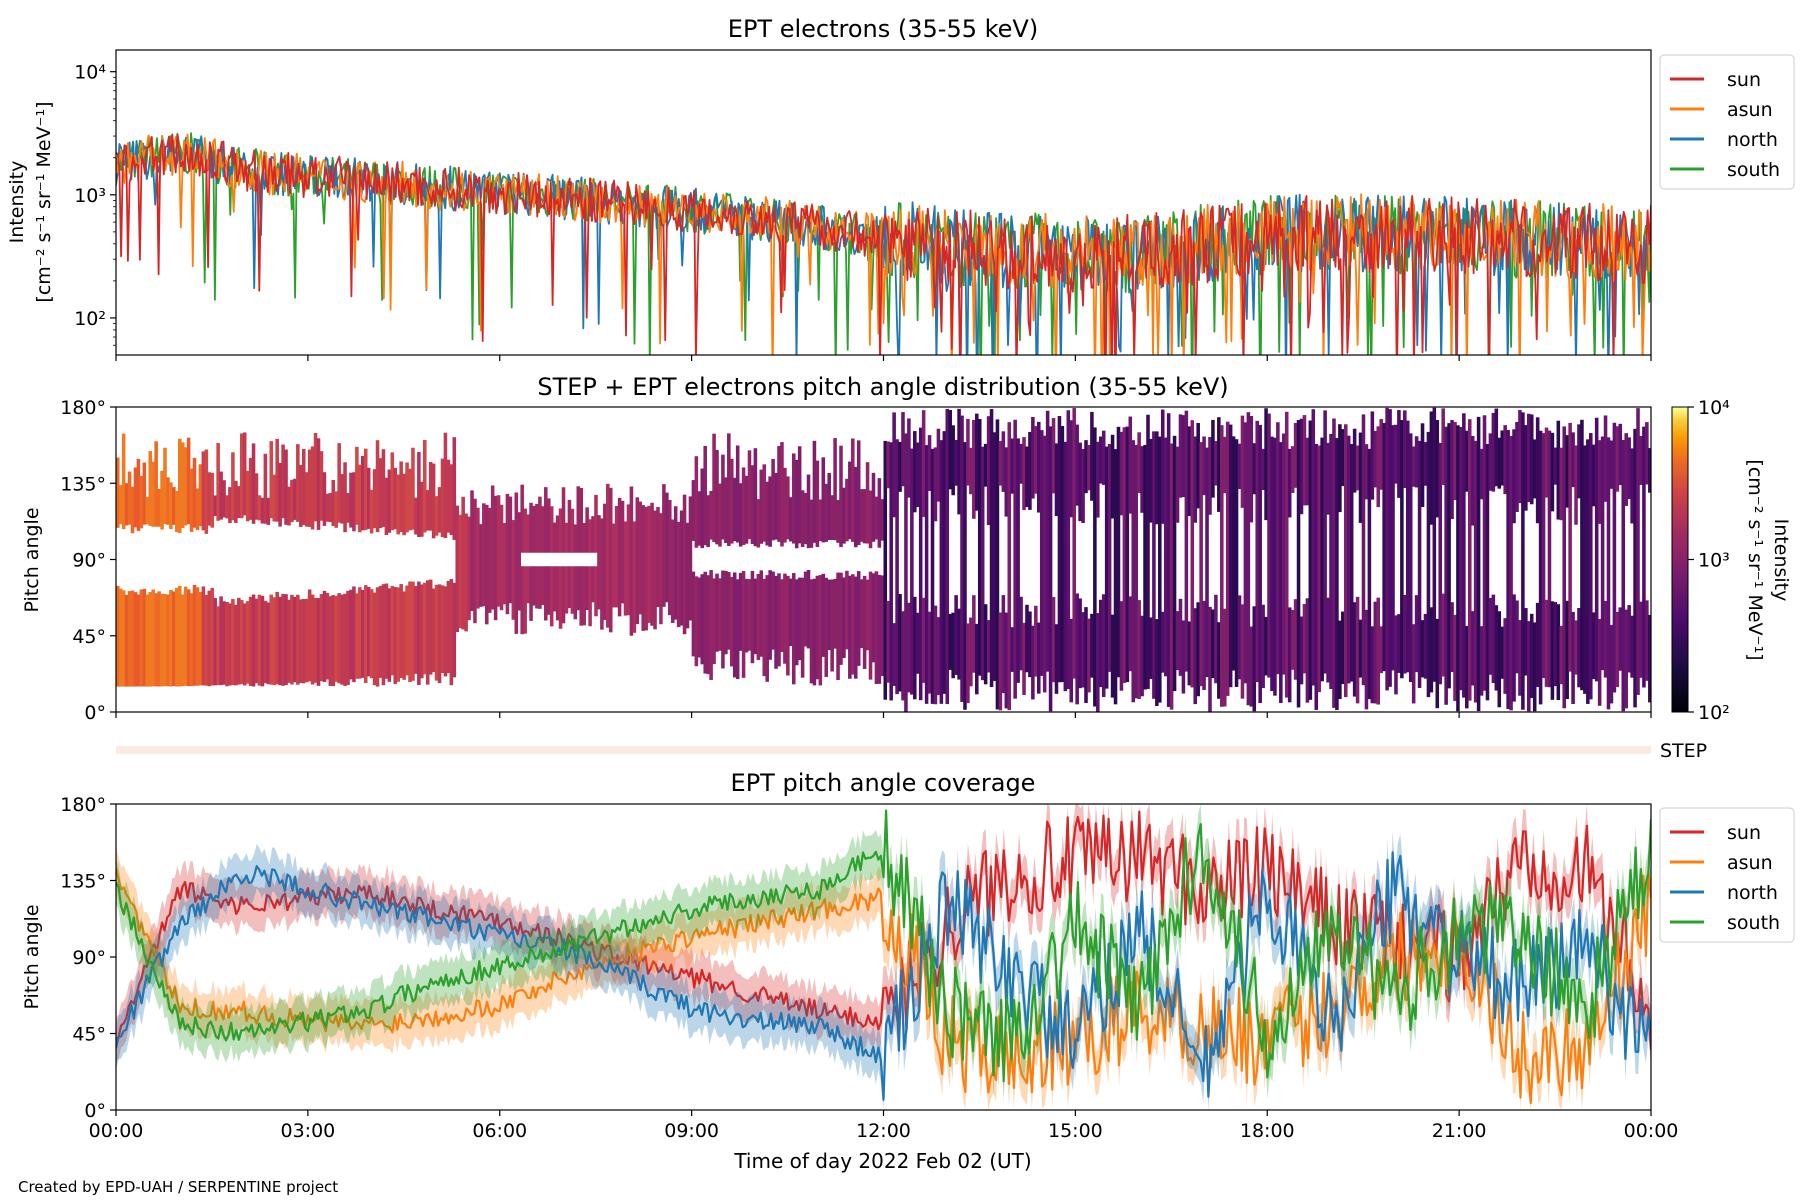 Image resolution: width=1800 pixels, height=1200 pixels. What do you see at coordinates (116, 1131) in the screenshot?
I see `x-tick-label: 00:00` at bounding box center [116, 1131].